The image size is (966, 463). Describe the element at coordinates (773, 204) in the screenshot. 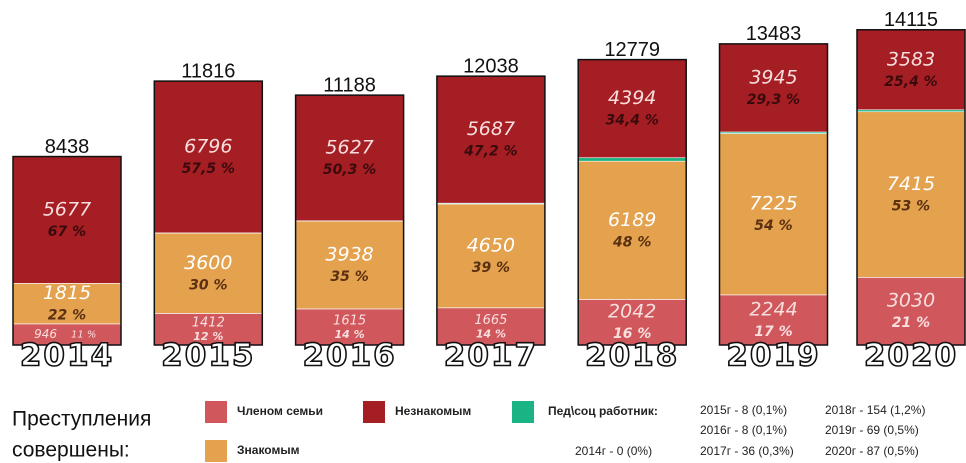

I see `value-label: 7225` at that location.